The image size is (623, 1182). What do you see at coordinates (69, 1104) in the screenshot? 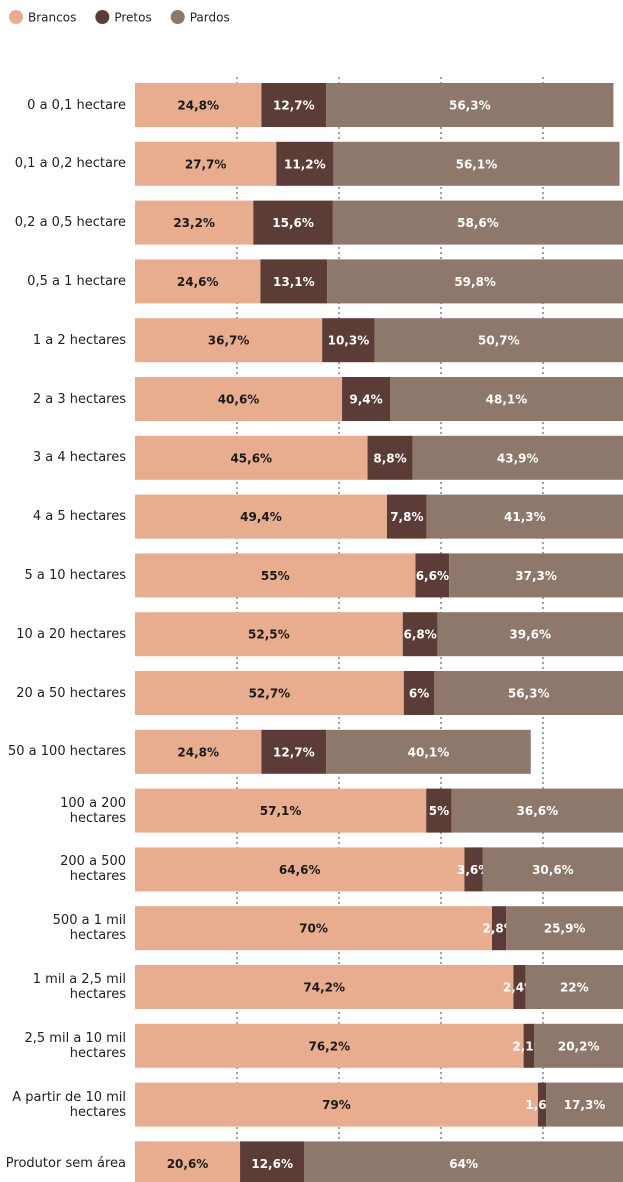
I see `category-label: A partir de 10 mil hectares` at bounding box center [69, 1104].